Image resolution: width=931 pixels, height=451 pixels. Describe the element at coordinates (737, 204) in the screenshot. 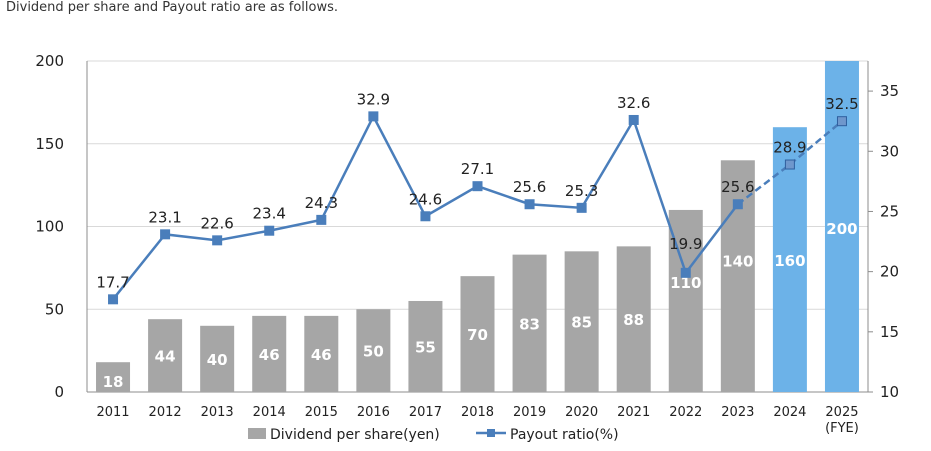

I see `payout-point-2023` at that location.